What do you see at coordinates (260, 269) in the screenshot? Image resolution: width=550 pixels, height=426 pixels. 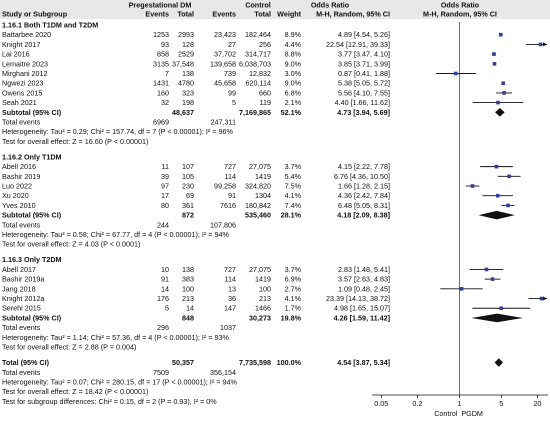 I see `study-total-control: 27,075` at bounding box center [260, 269].